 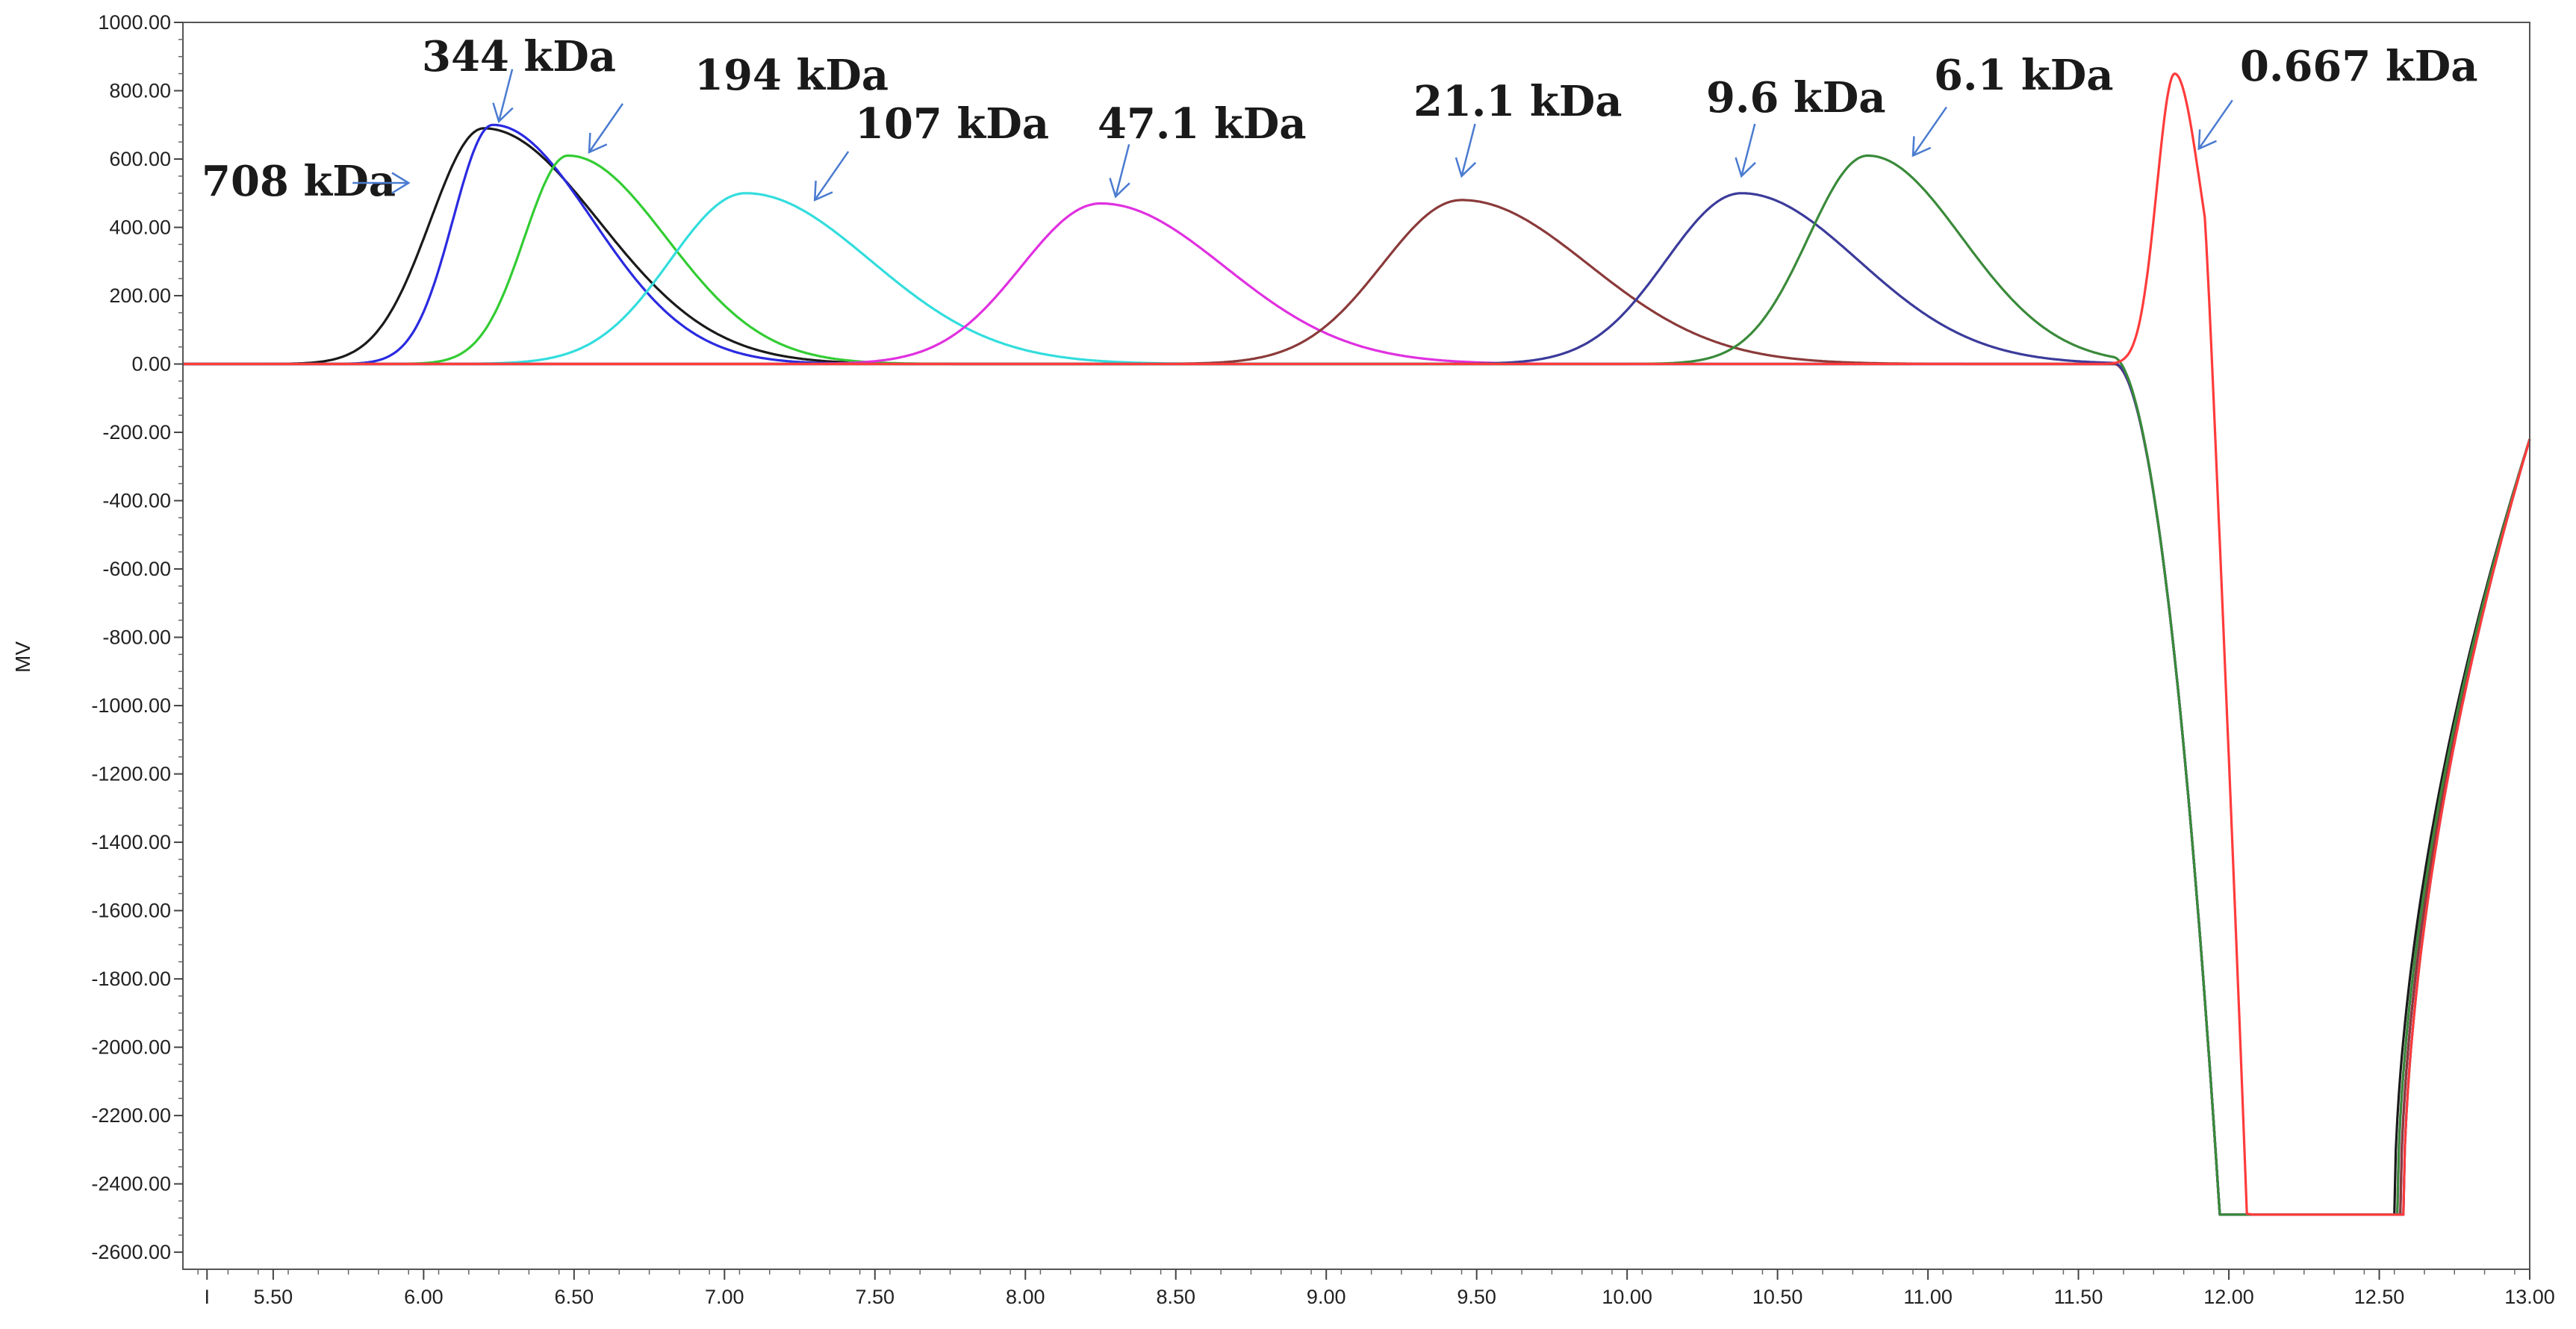 I want to click on x-tick-label: 8.50, so click(x=1175, y=1297).